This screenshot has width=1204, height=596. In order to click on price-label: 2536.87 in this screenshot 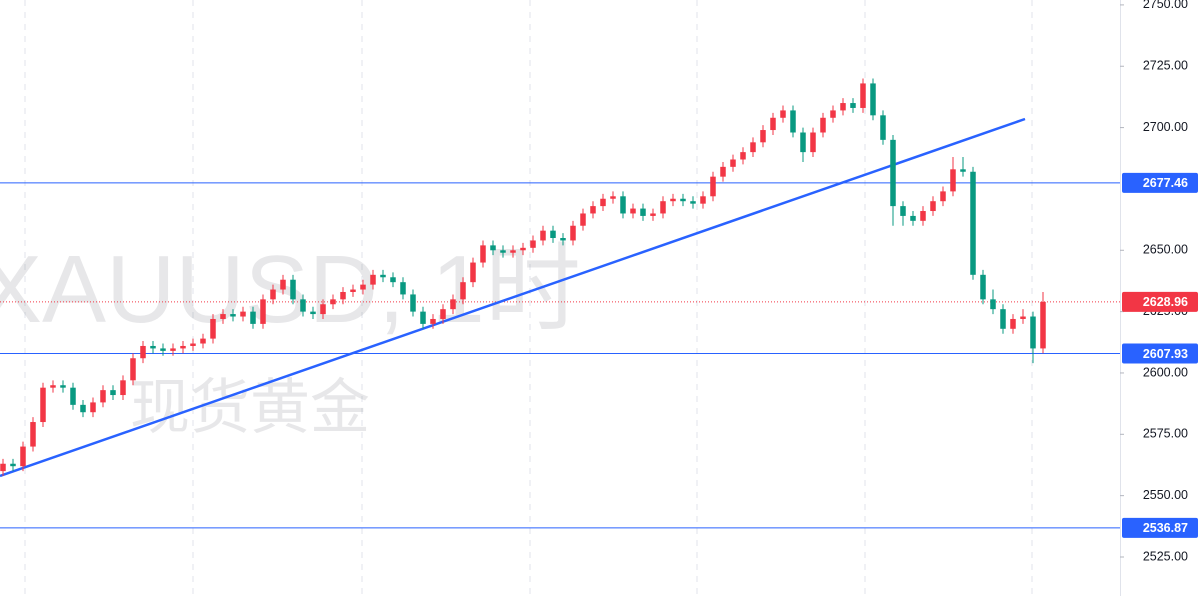, I will do `click(1165, 528)`.